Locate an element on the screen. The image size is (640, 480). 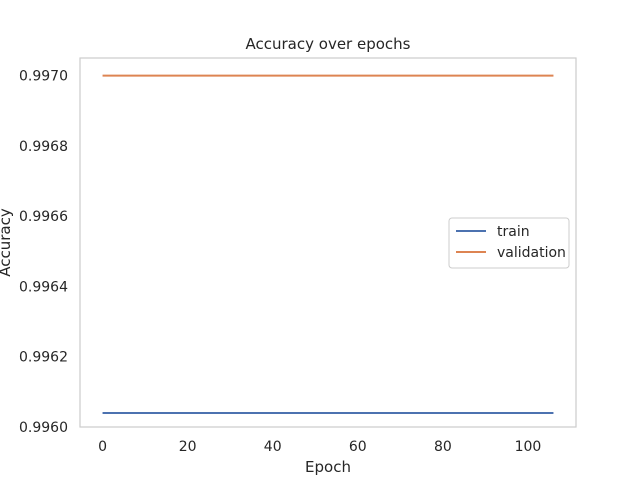
chart-title: Accuracy over epochs is located at coordinates (328, 44).